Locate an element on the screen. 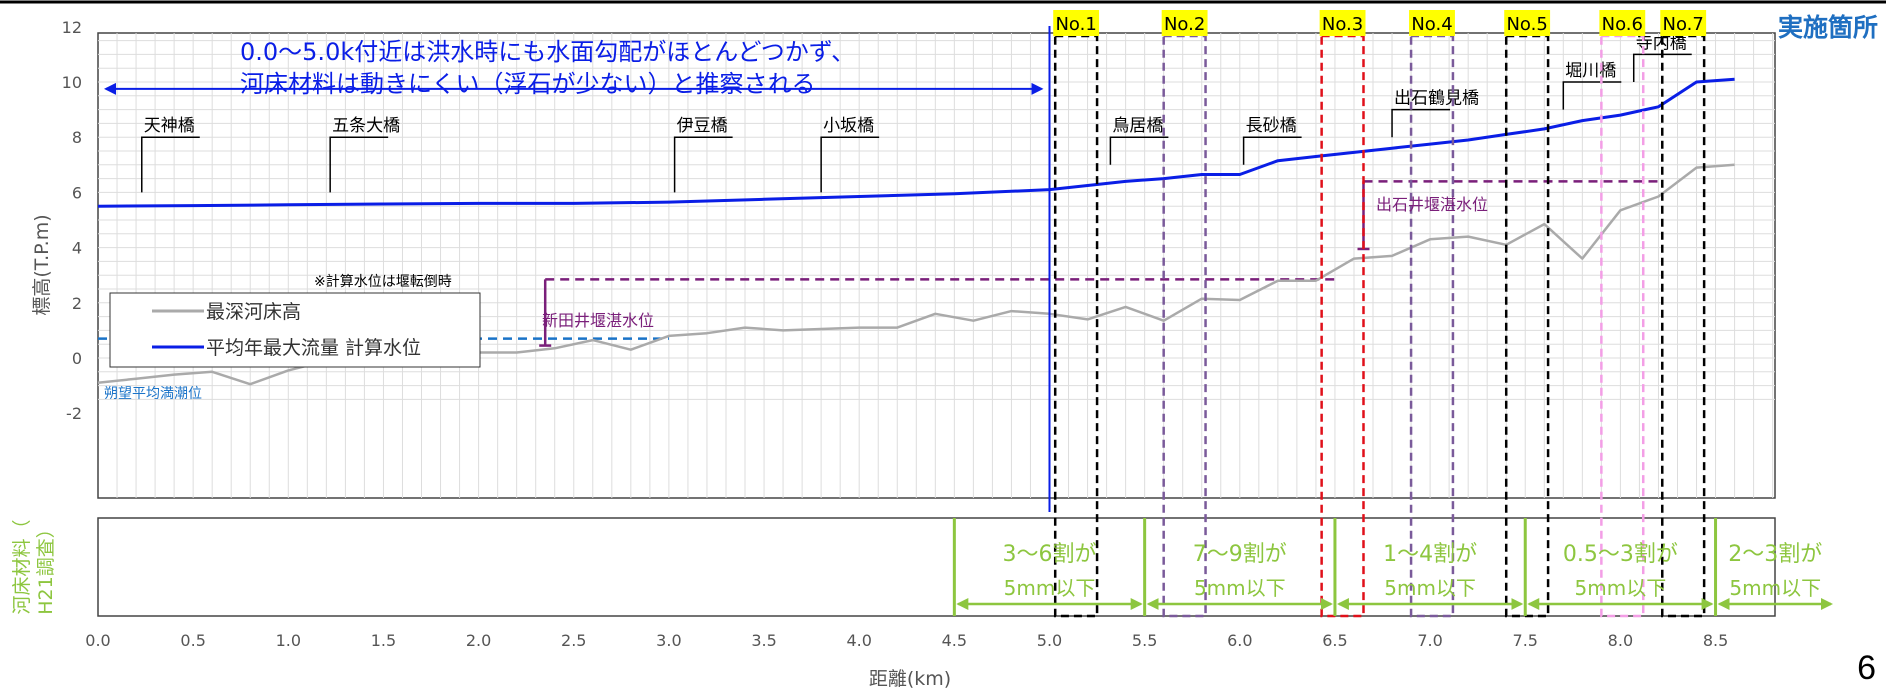 This screenshot has height=692, width=1886. legend: 最深河床高 平均年最大流量 計算水位 is located at coordinates (295, 330).